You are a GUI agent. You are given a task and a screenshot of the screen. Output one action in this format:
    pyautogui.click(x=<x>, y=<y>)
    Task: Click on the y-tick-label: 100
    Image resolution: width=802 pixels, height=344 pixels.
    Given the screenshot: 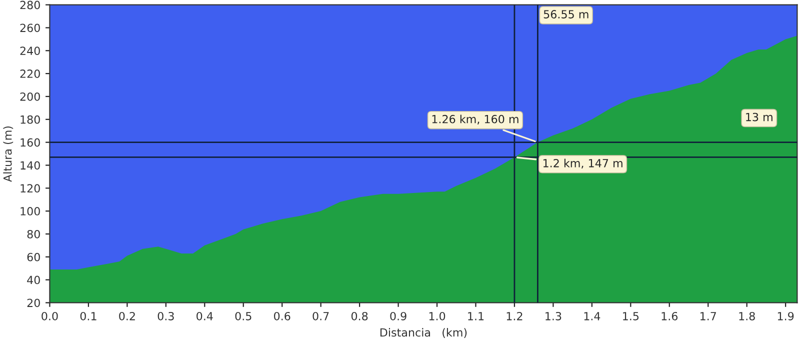 What is the action you would take?
    pyautogui.click(x=30, y=211)
    